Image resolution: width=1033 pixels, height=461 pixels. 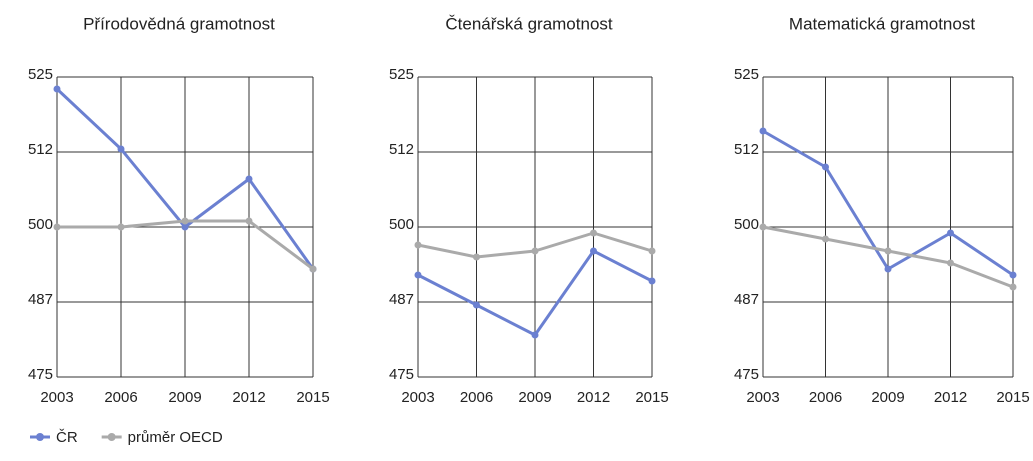 What do you see at coordinates (529, 23) in the screenshot?
I see `chart-title: Čtenářská gramotnost` at bounding box center [529, 23].